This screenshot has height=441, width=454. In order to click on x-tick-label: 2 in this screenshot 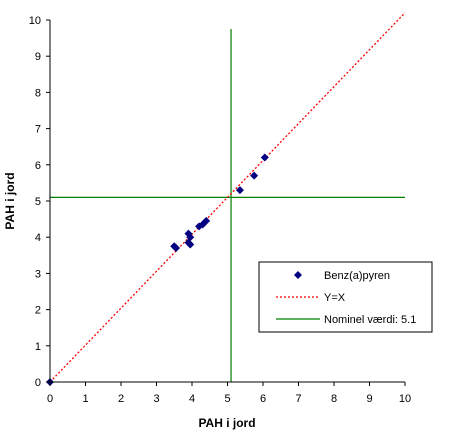, I will do `click(121, 399)`.